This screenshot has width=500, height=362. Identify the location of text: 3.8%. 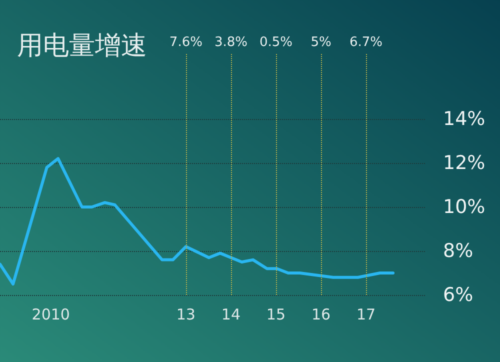
(231, 42).